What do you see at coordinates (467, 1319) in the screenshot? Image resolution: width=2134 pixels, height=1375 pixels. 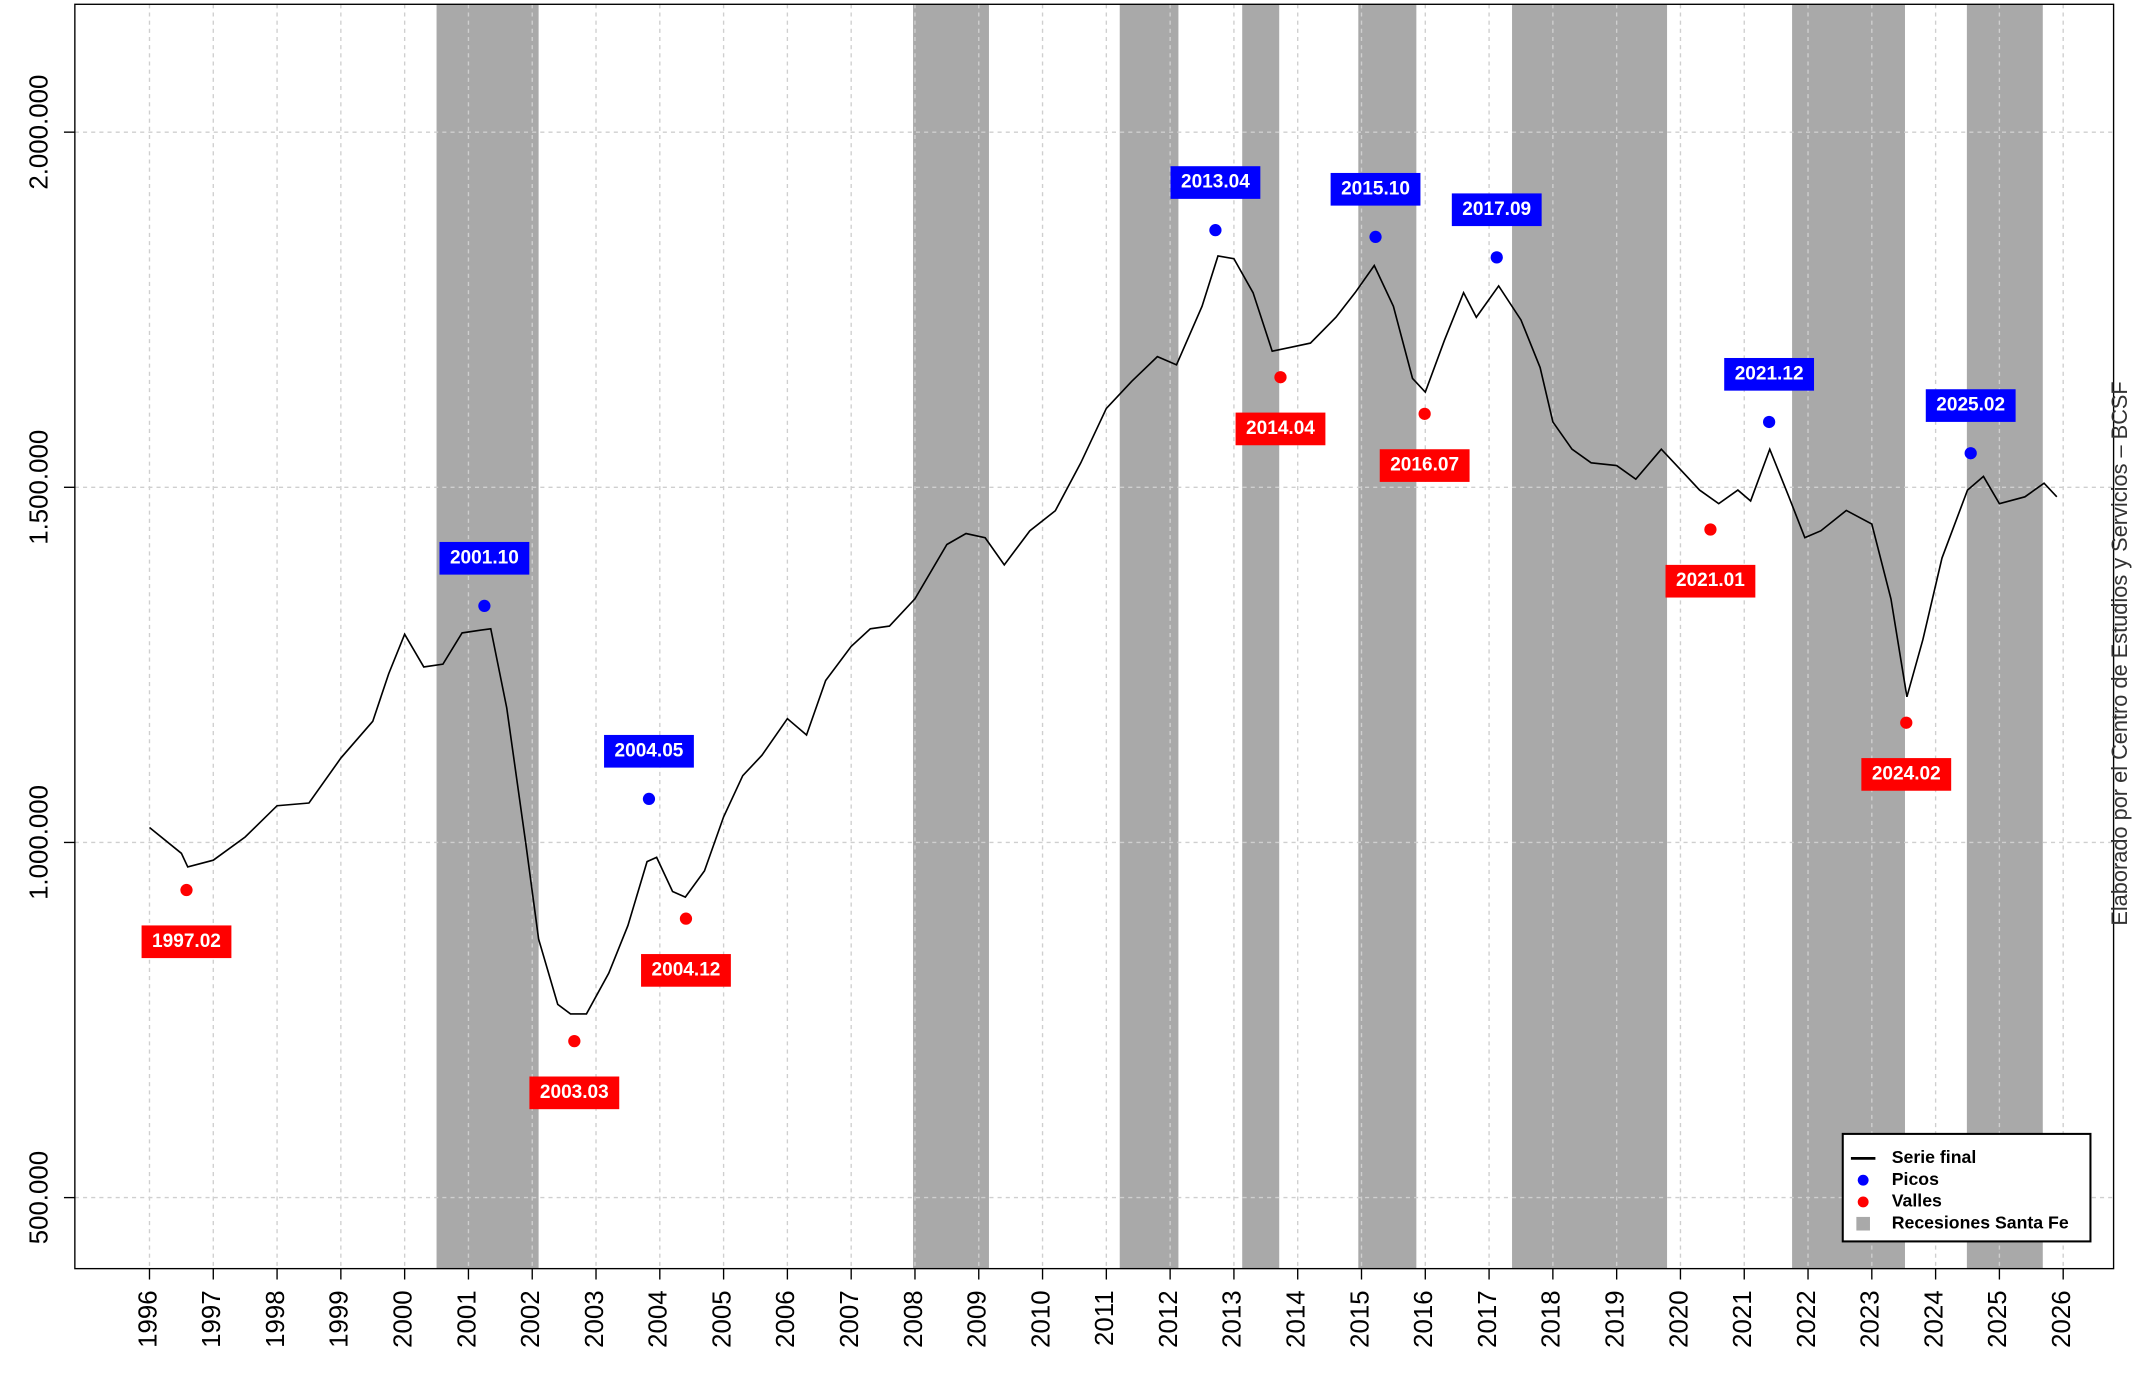 I see `x-tick-label: 2001` at bounding box center [467, 1319].